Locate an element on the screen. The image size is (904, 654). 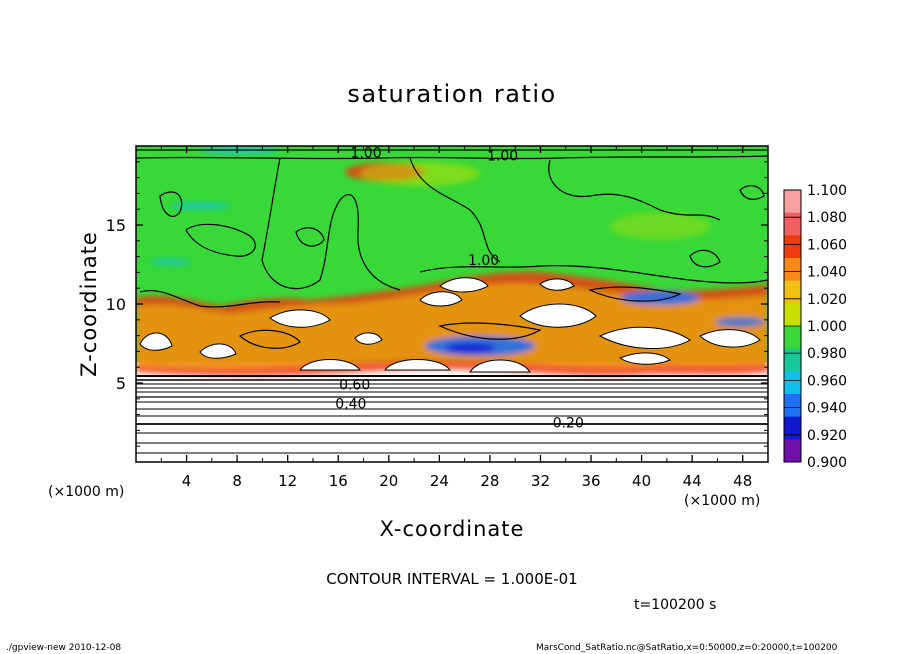
x-tick-label: 4 is located at coordinates (187, 481).